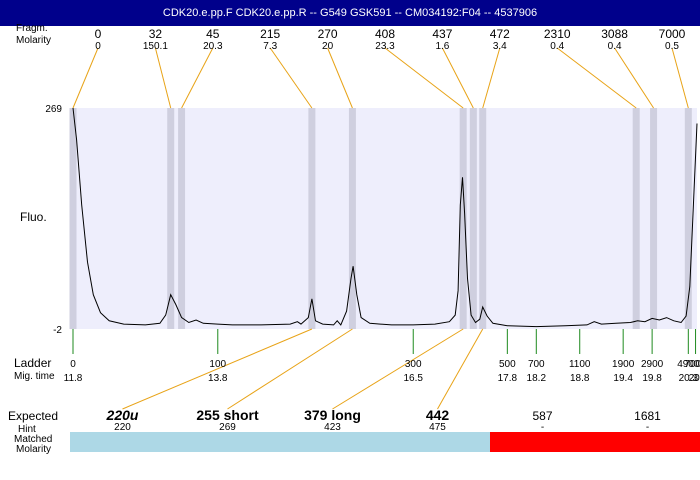 This screenshot has height=480, width=700. Describe the element at coordinates (34, 40) in the screenshot. I see `molarity-row-label: Molarity` at that location.